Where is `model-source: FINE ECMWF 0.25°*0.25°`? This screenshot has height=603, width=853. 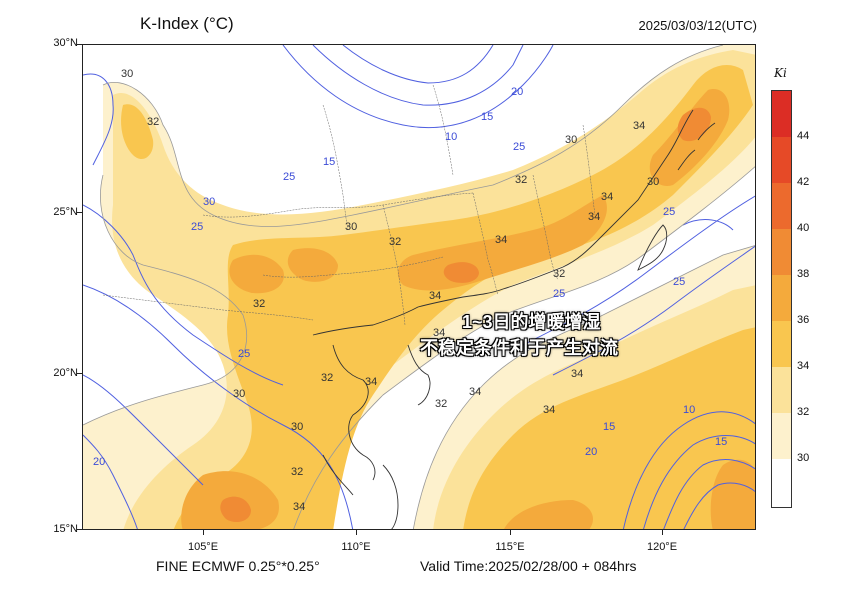
model-source: FINE ECMWF 0.25°*0.25° is located at coordinates (238, 566).